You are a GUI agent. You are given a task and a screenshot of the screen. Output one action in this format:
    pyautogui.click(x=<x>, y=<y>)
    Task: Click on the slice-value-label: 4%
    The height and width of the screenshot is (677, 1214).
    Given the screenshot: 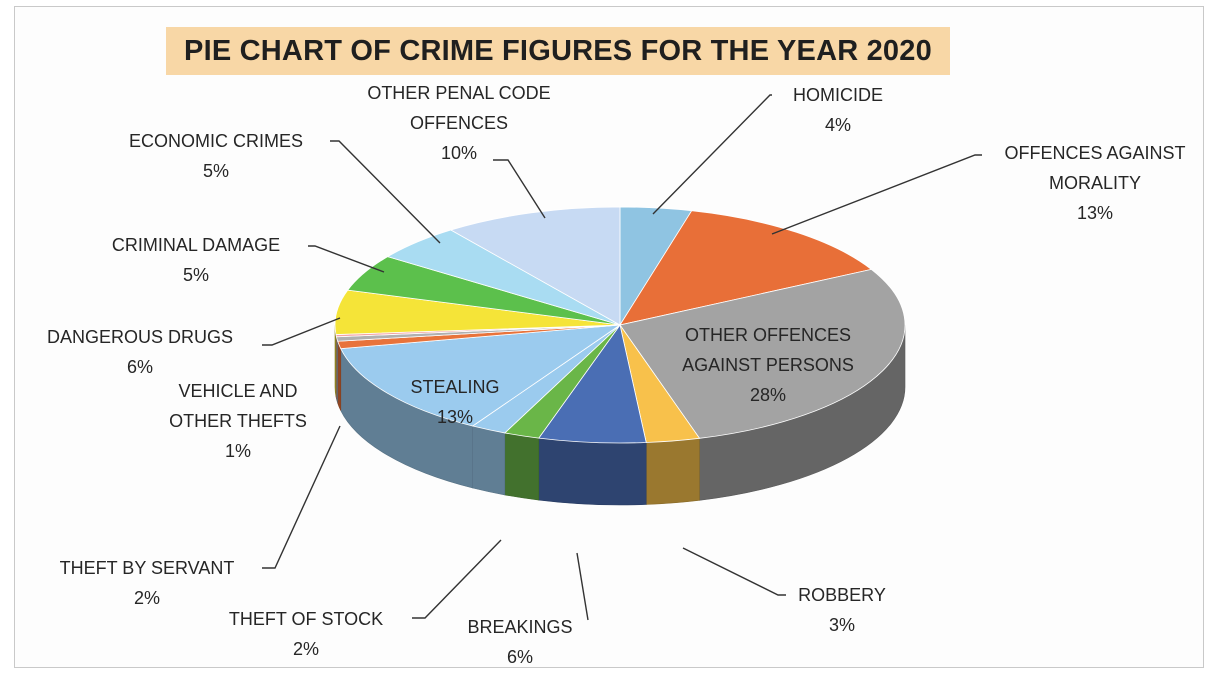 What is the action you would take?
    pyautogui.click(x=837, y=125)
    